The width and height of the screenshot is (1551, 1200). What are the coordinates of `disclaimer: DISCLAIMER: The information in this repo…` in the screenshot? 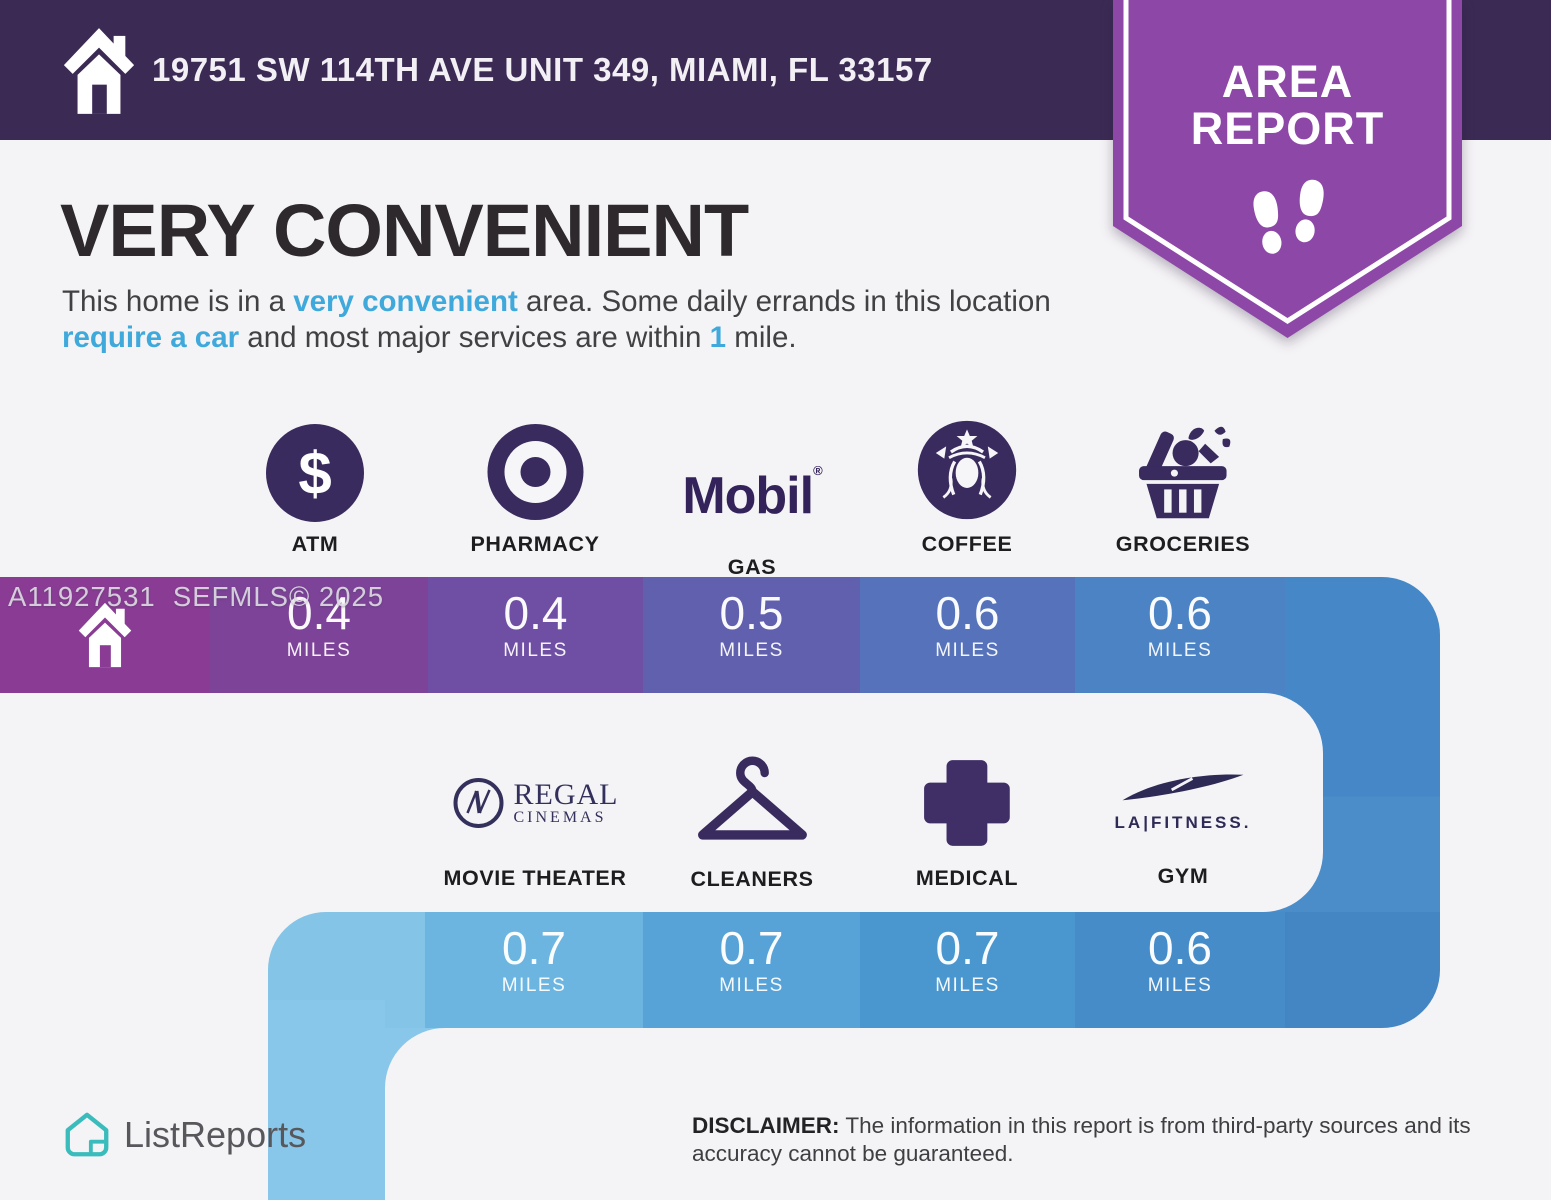 It's located at (1092, 1140).